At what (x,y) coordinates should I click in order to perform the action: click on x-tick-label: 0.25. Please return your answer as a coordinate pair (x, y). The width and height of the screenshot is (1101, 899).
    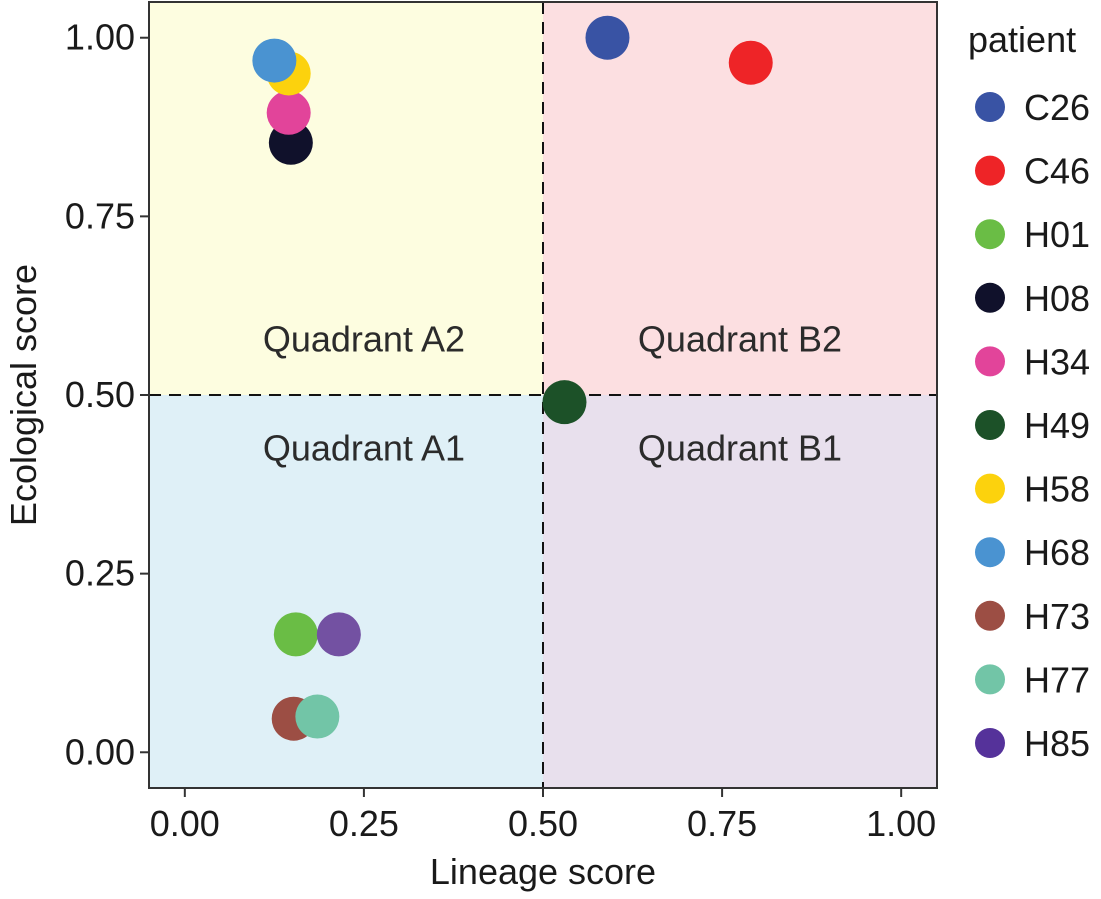
    Looking at the image, I should click on (364, 823).